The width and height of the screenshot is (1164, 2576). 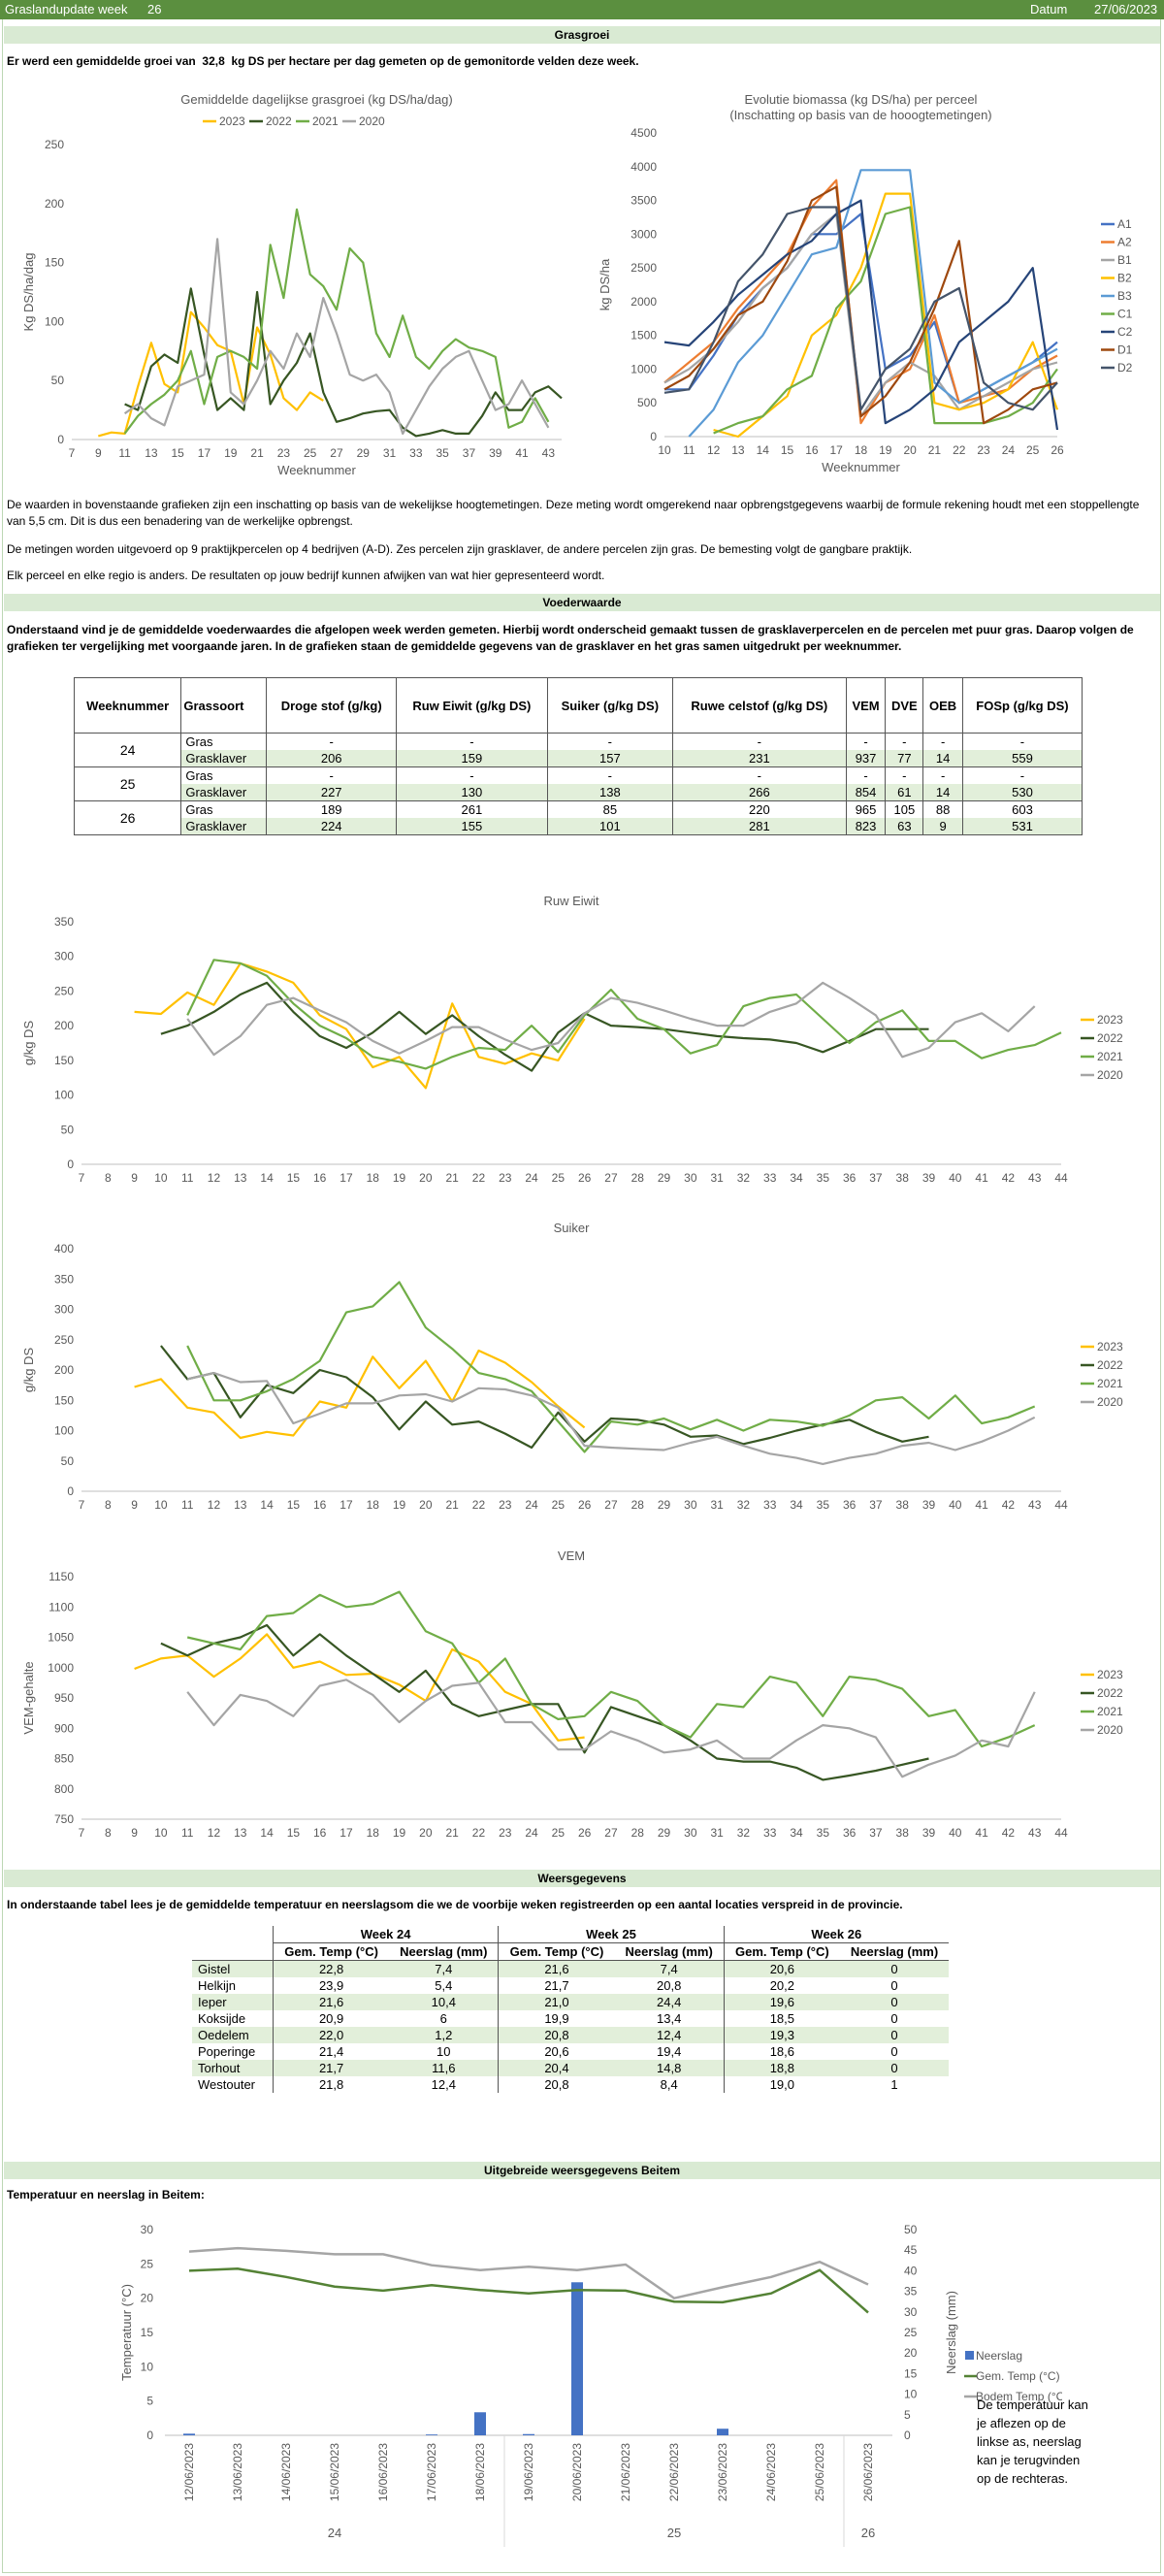 I want to click on x-tick-label: 19, so click(x=399, y=1505).